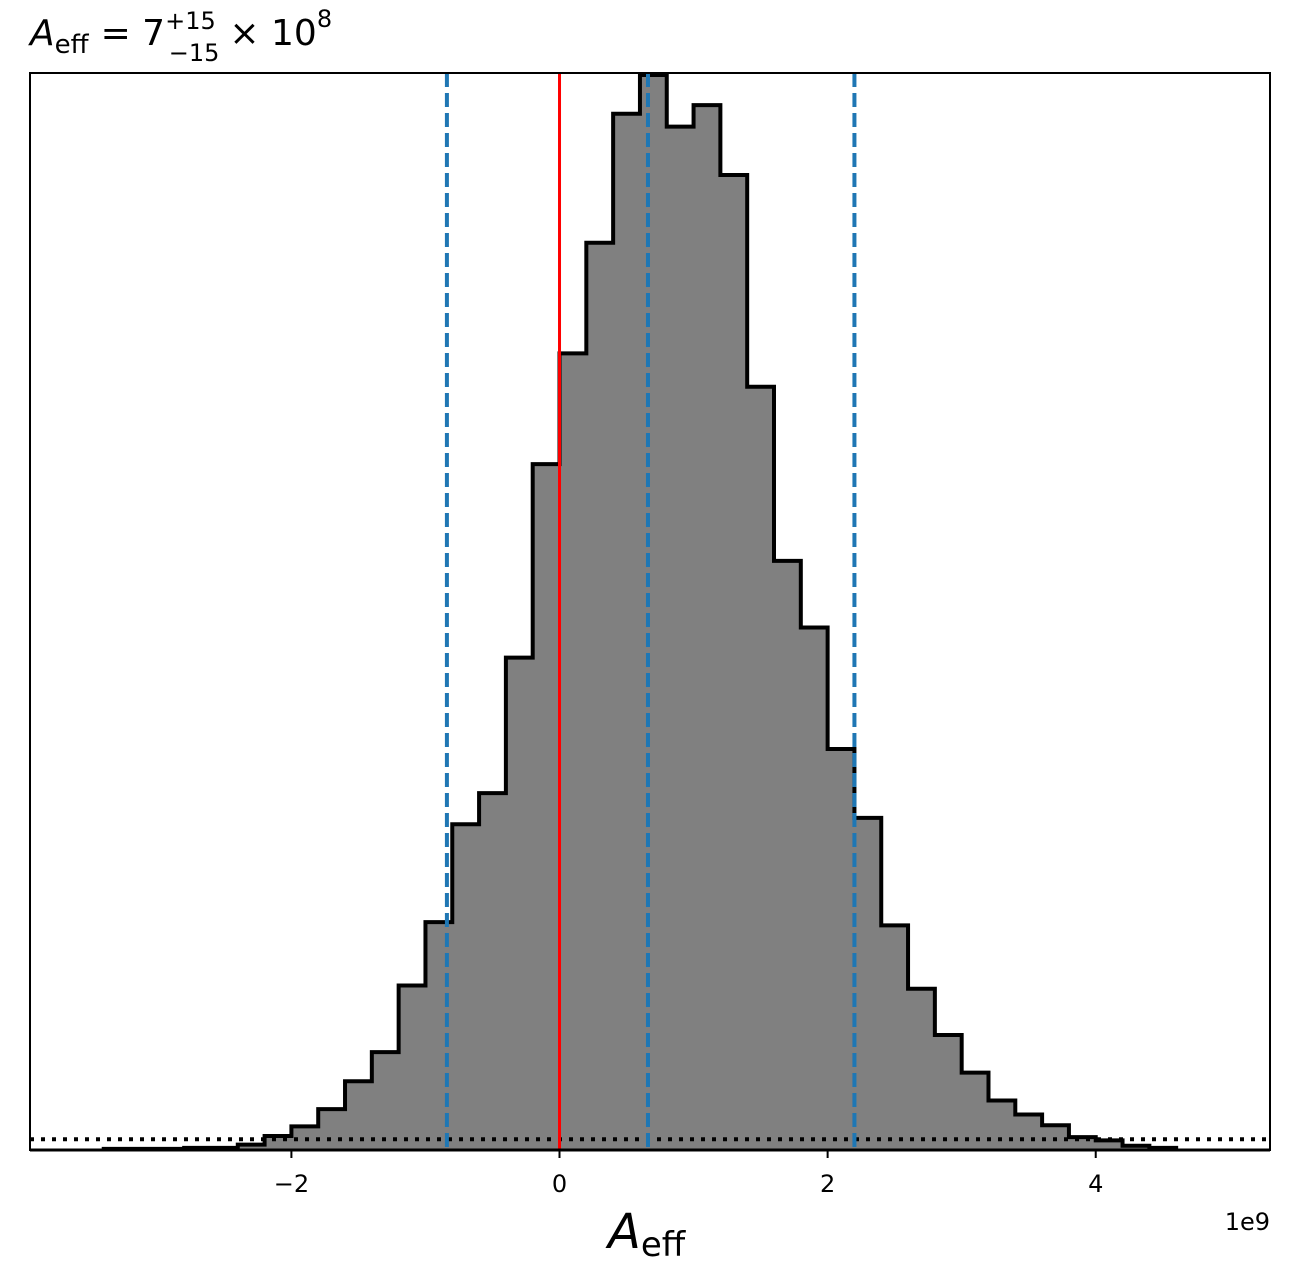 The width and height of the screenshot is (1289, 1278). Describe the element at coordinates (133, 33) in the screenshot. I see `title-equals: = 7` at that location.